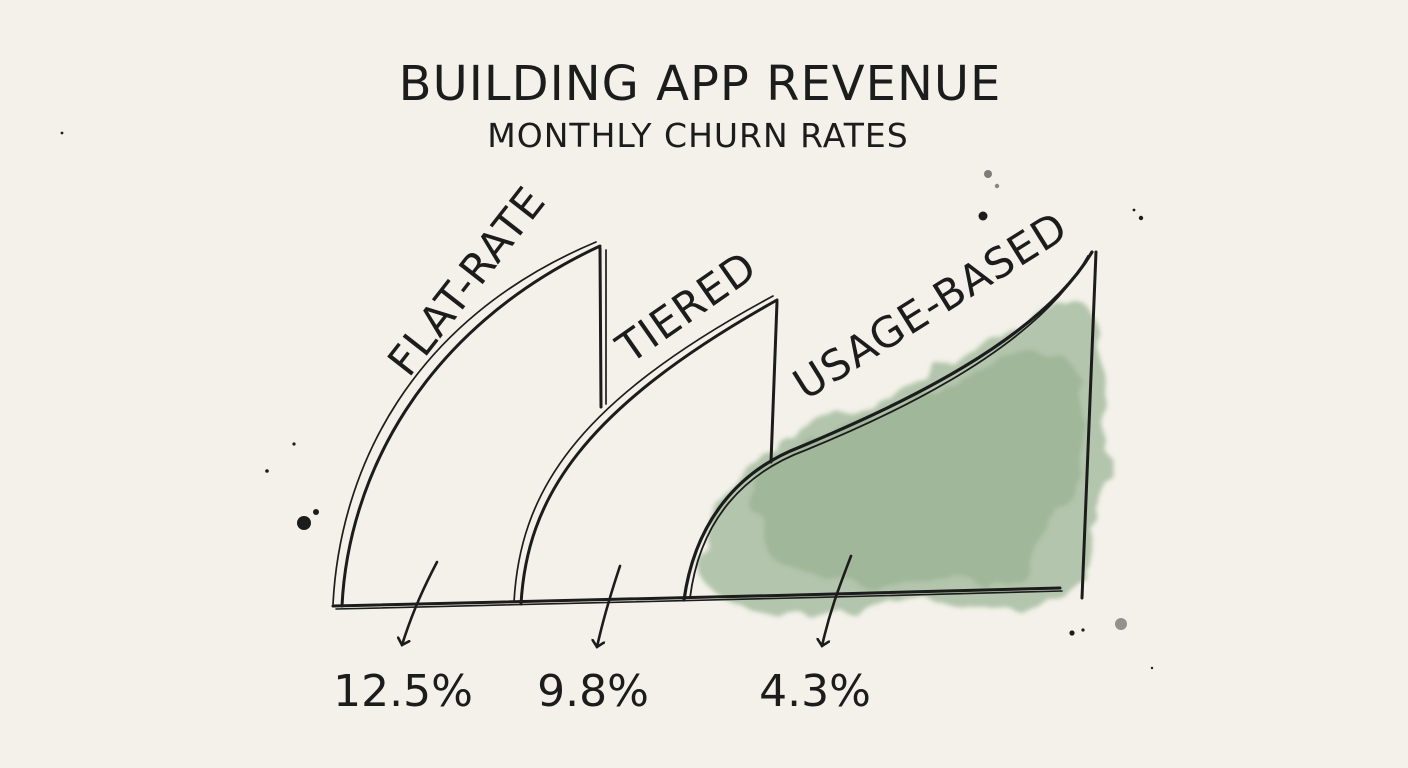 The width and height of the screenshot is (1408, 768). Describe the element at coordinates (700, 84) in the screenshot. I see `chart-title: BUILDING APP REVENUE` at that location.